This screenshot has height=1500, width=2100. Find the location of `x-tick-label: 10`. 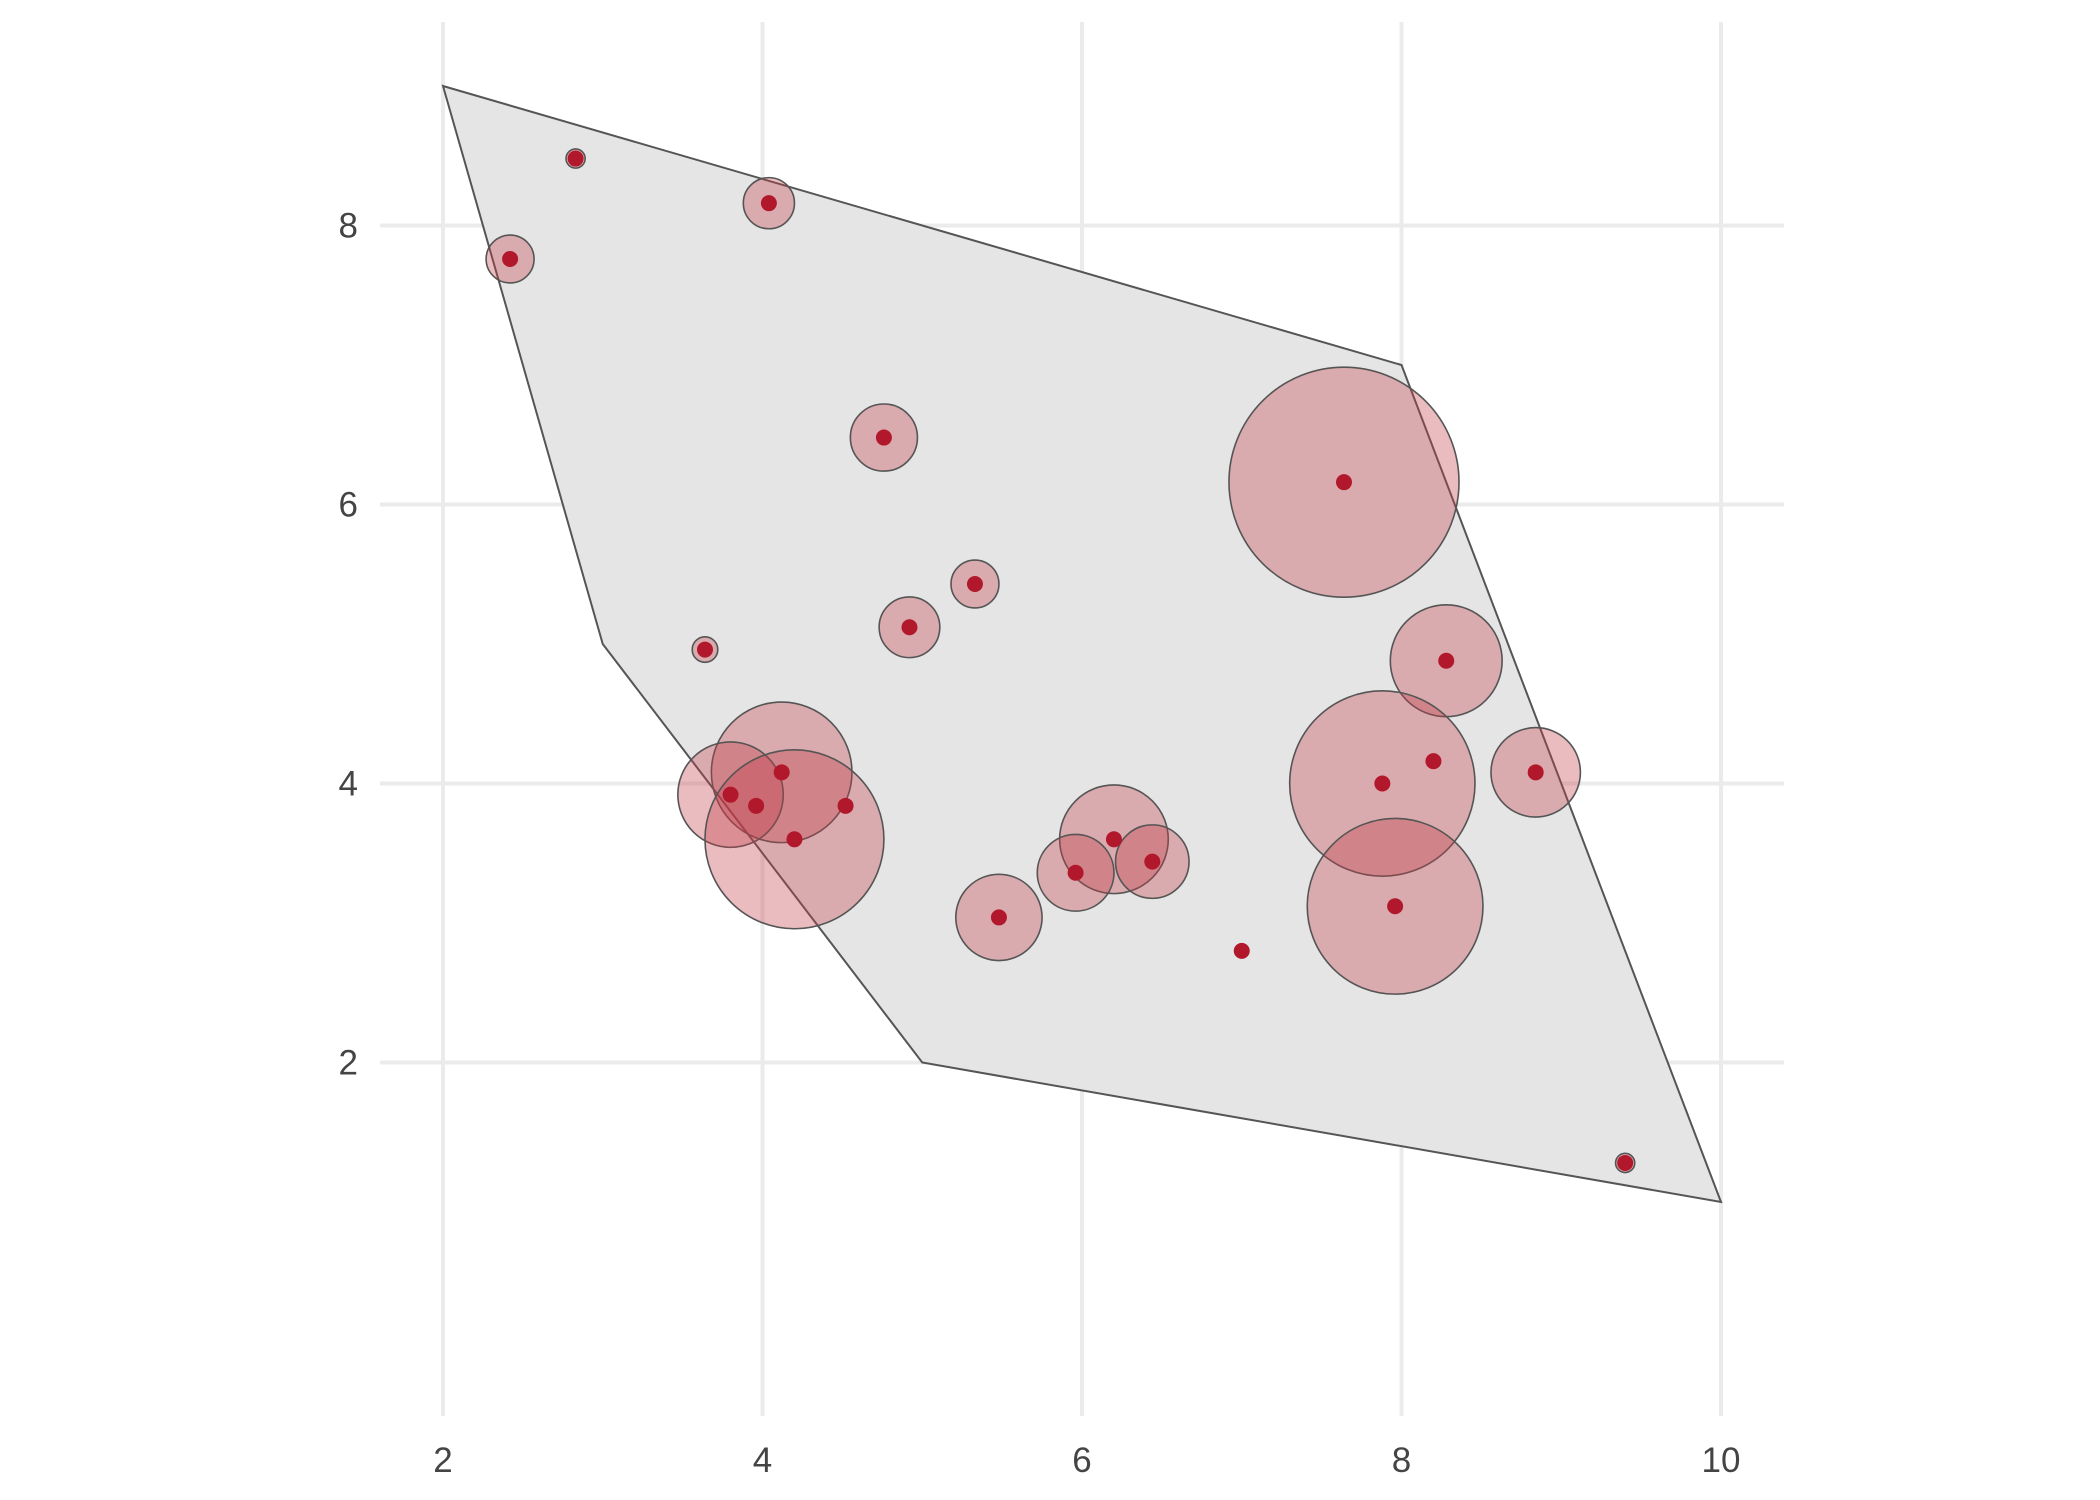

x-tick-label: 10 is located at coordinates (1721, 1460).